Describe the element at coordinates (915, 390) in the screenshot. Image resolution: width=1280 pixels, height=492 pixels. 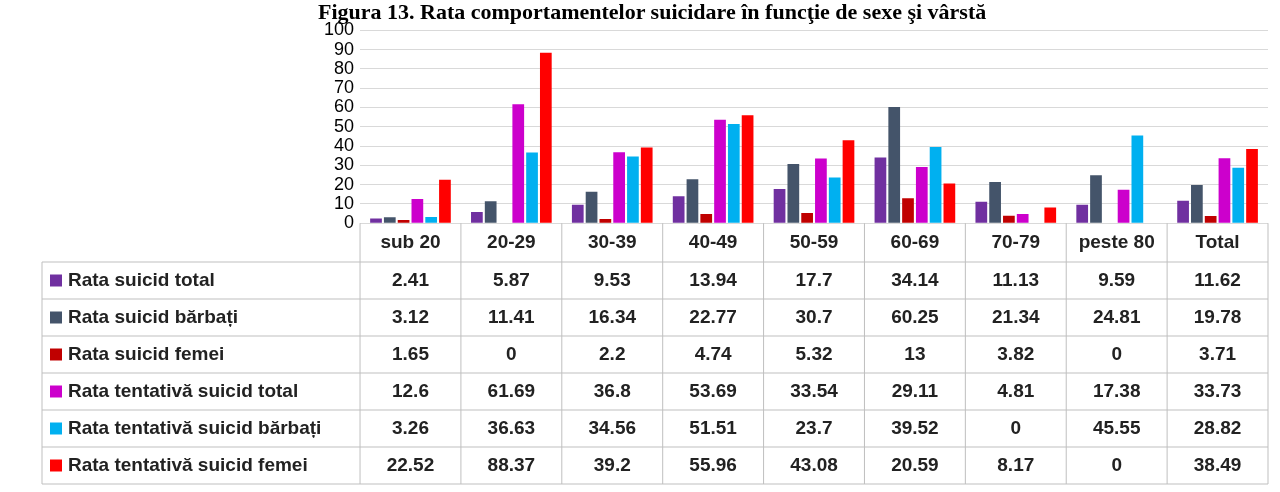
I see `data-label: 29.11` at that location.